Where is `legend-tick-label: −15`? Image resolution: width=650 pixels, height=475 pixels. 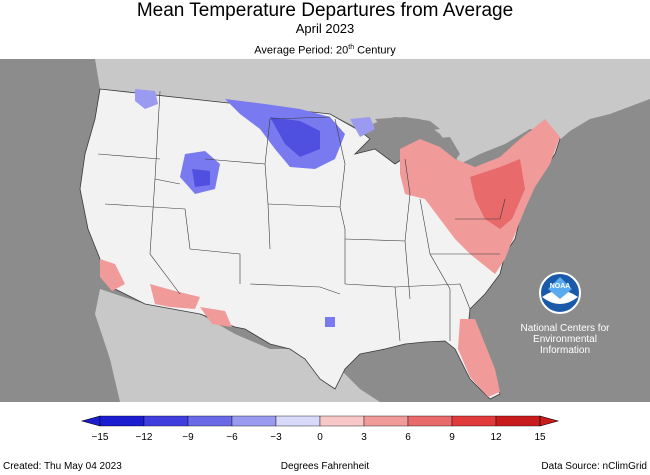 legend-tick-label: −15 is located at coordinates (100, 437).